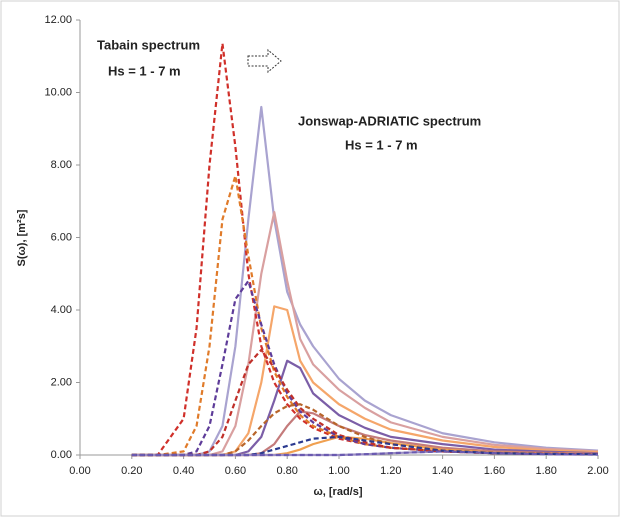  I want to click on x-tick-label: 1.20, so click(390, 471).